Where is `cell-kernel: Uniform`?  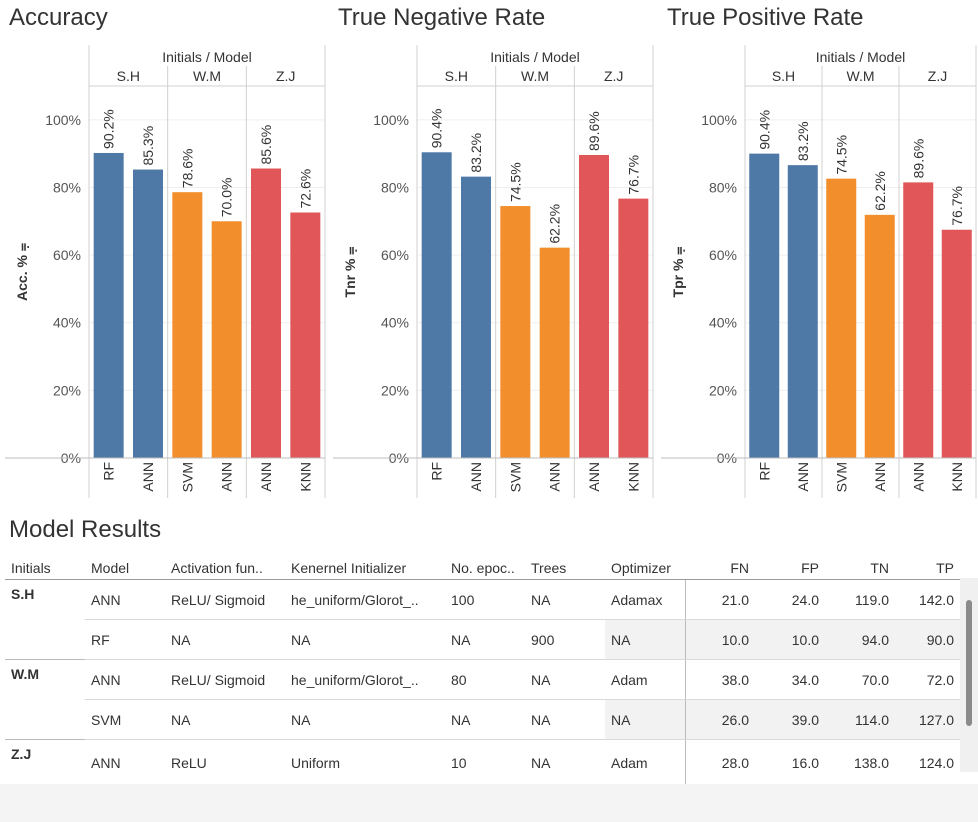 cell-kernel: Uniform is located at coordinates (365, 762).